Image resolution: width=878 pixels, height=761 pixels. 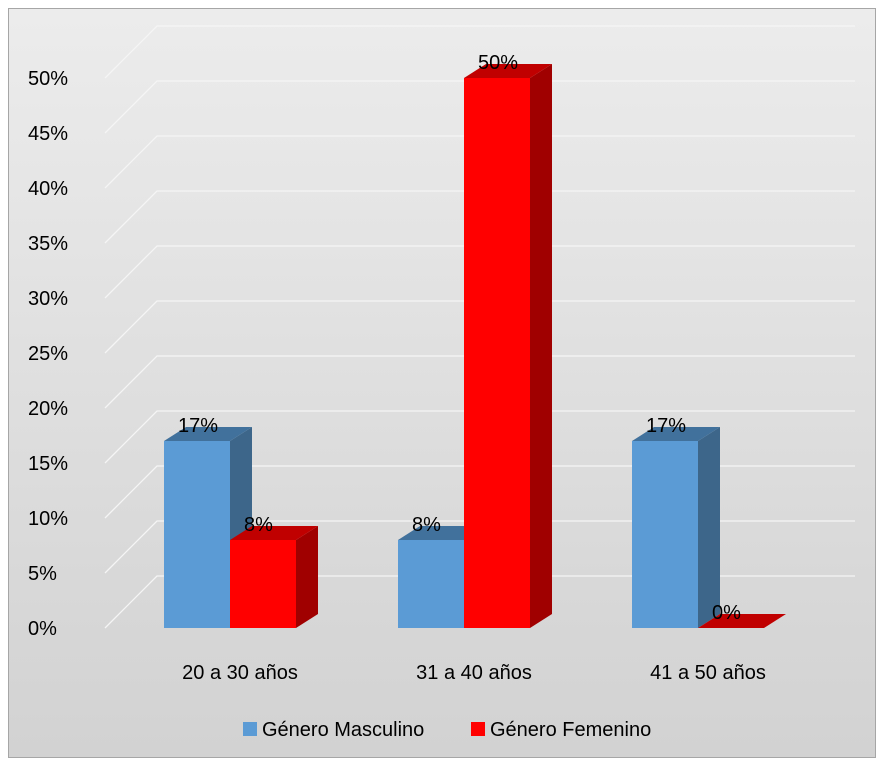 What do you see at coordinates (48, 409) in the screenshot?
I see `y-tick-label: 20%` at bounding box center [48, 409].